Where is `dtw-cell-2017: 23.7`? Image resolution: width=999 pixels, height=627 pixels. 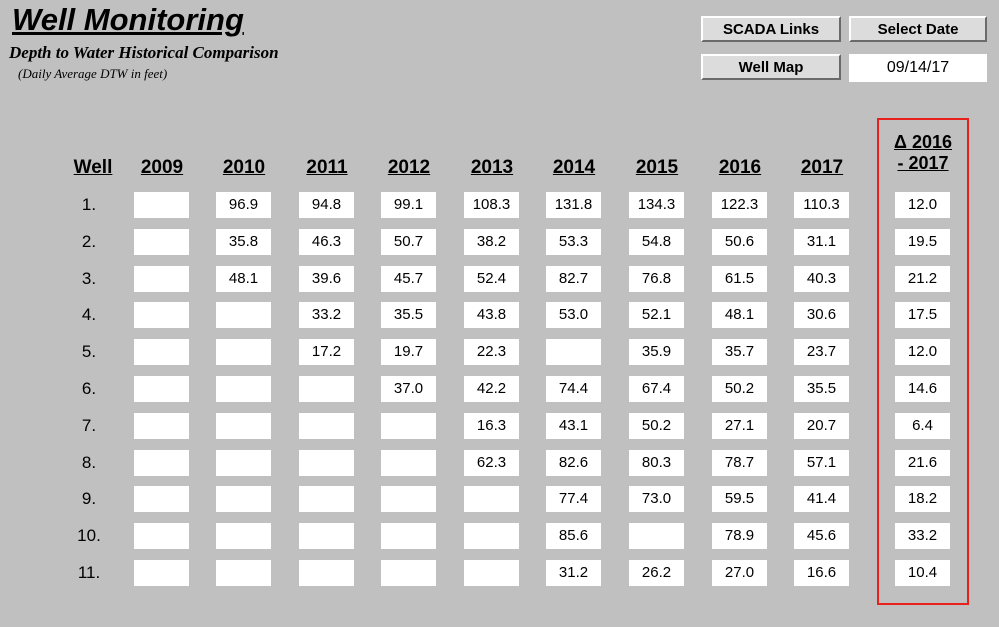
dtw-cell-2017: 23.7 is located at coordinates (821, 352).